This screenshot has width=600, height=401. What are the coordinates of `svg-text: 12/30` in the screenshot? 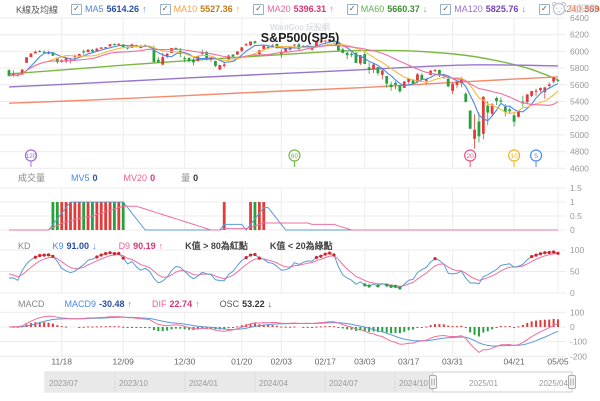 It's located at (185, 362).